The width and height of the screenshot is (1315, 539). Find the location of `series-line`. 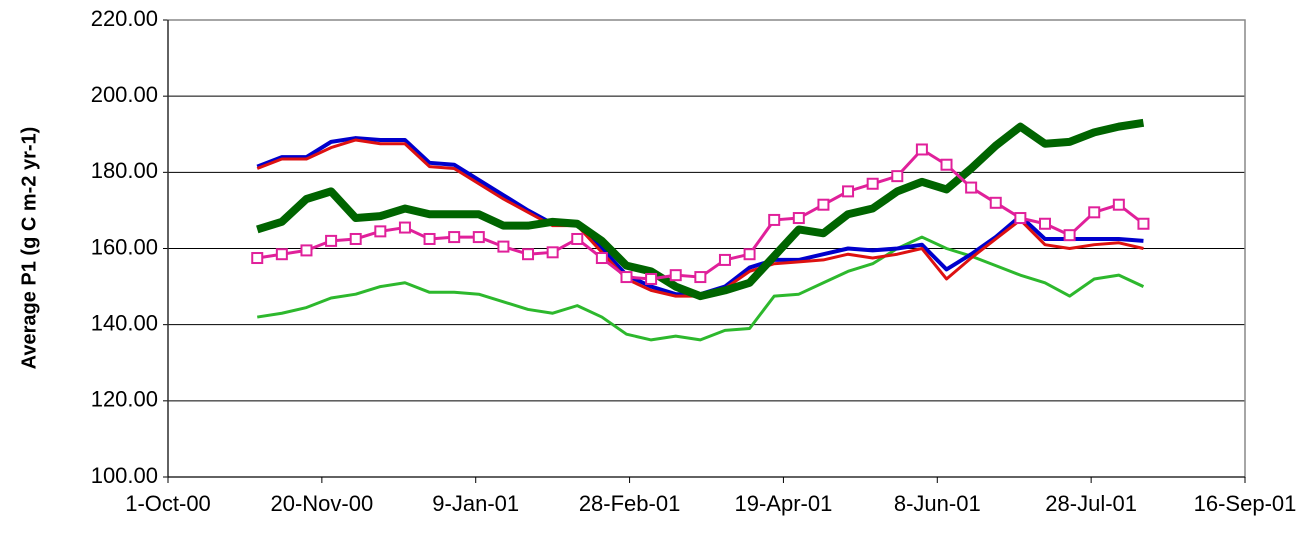

series-line is located at coordinates (701, 288).